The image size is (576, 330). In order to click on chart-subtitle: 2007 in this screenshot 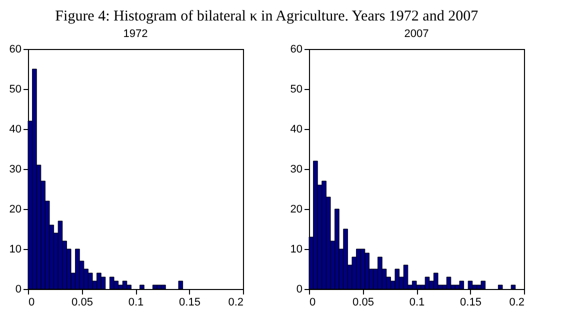, I will do `click(416, 34)`.